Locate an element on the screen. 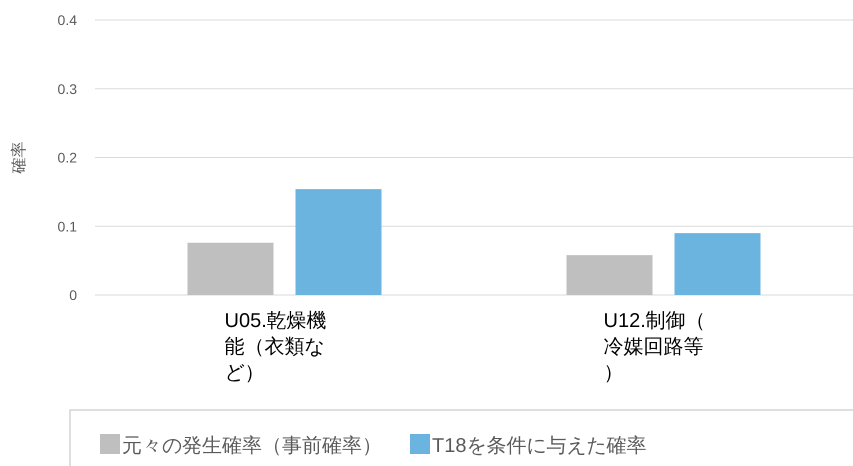  x-tick-label: U12.制御（冷媒回路等） is located at coordinates (655, 347).